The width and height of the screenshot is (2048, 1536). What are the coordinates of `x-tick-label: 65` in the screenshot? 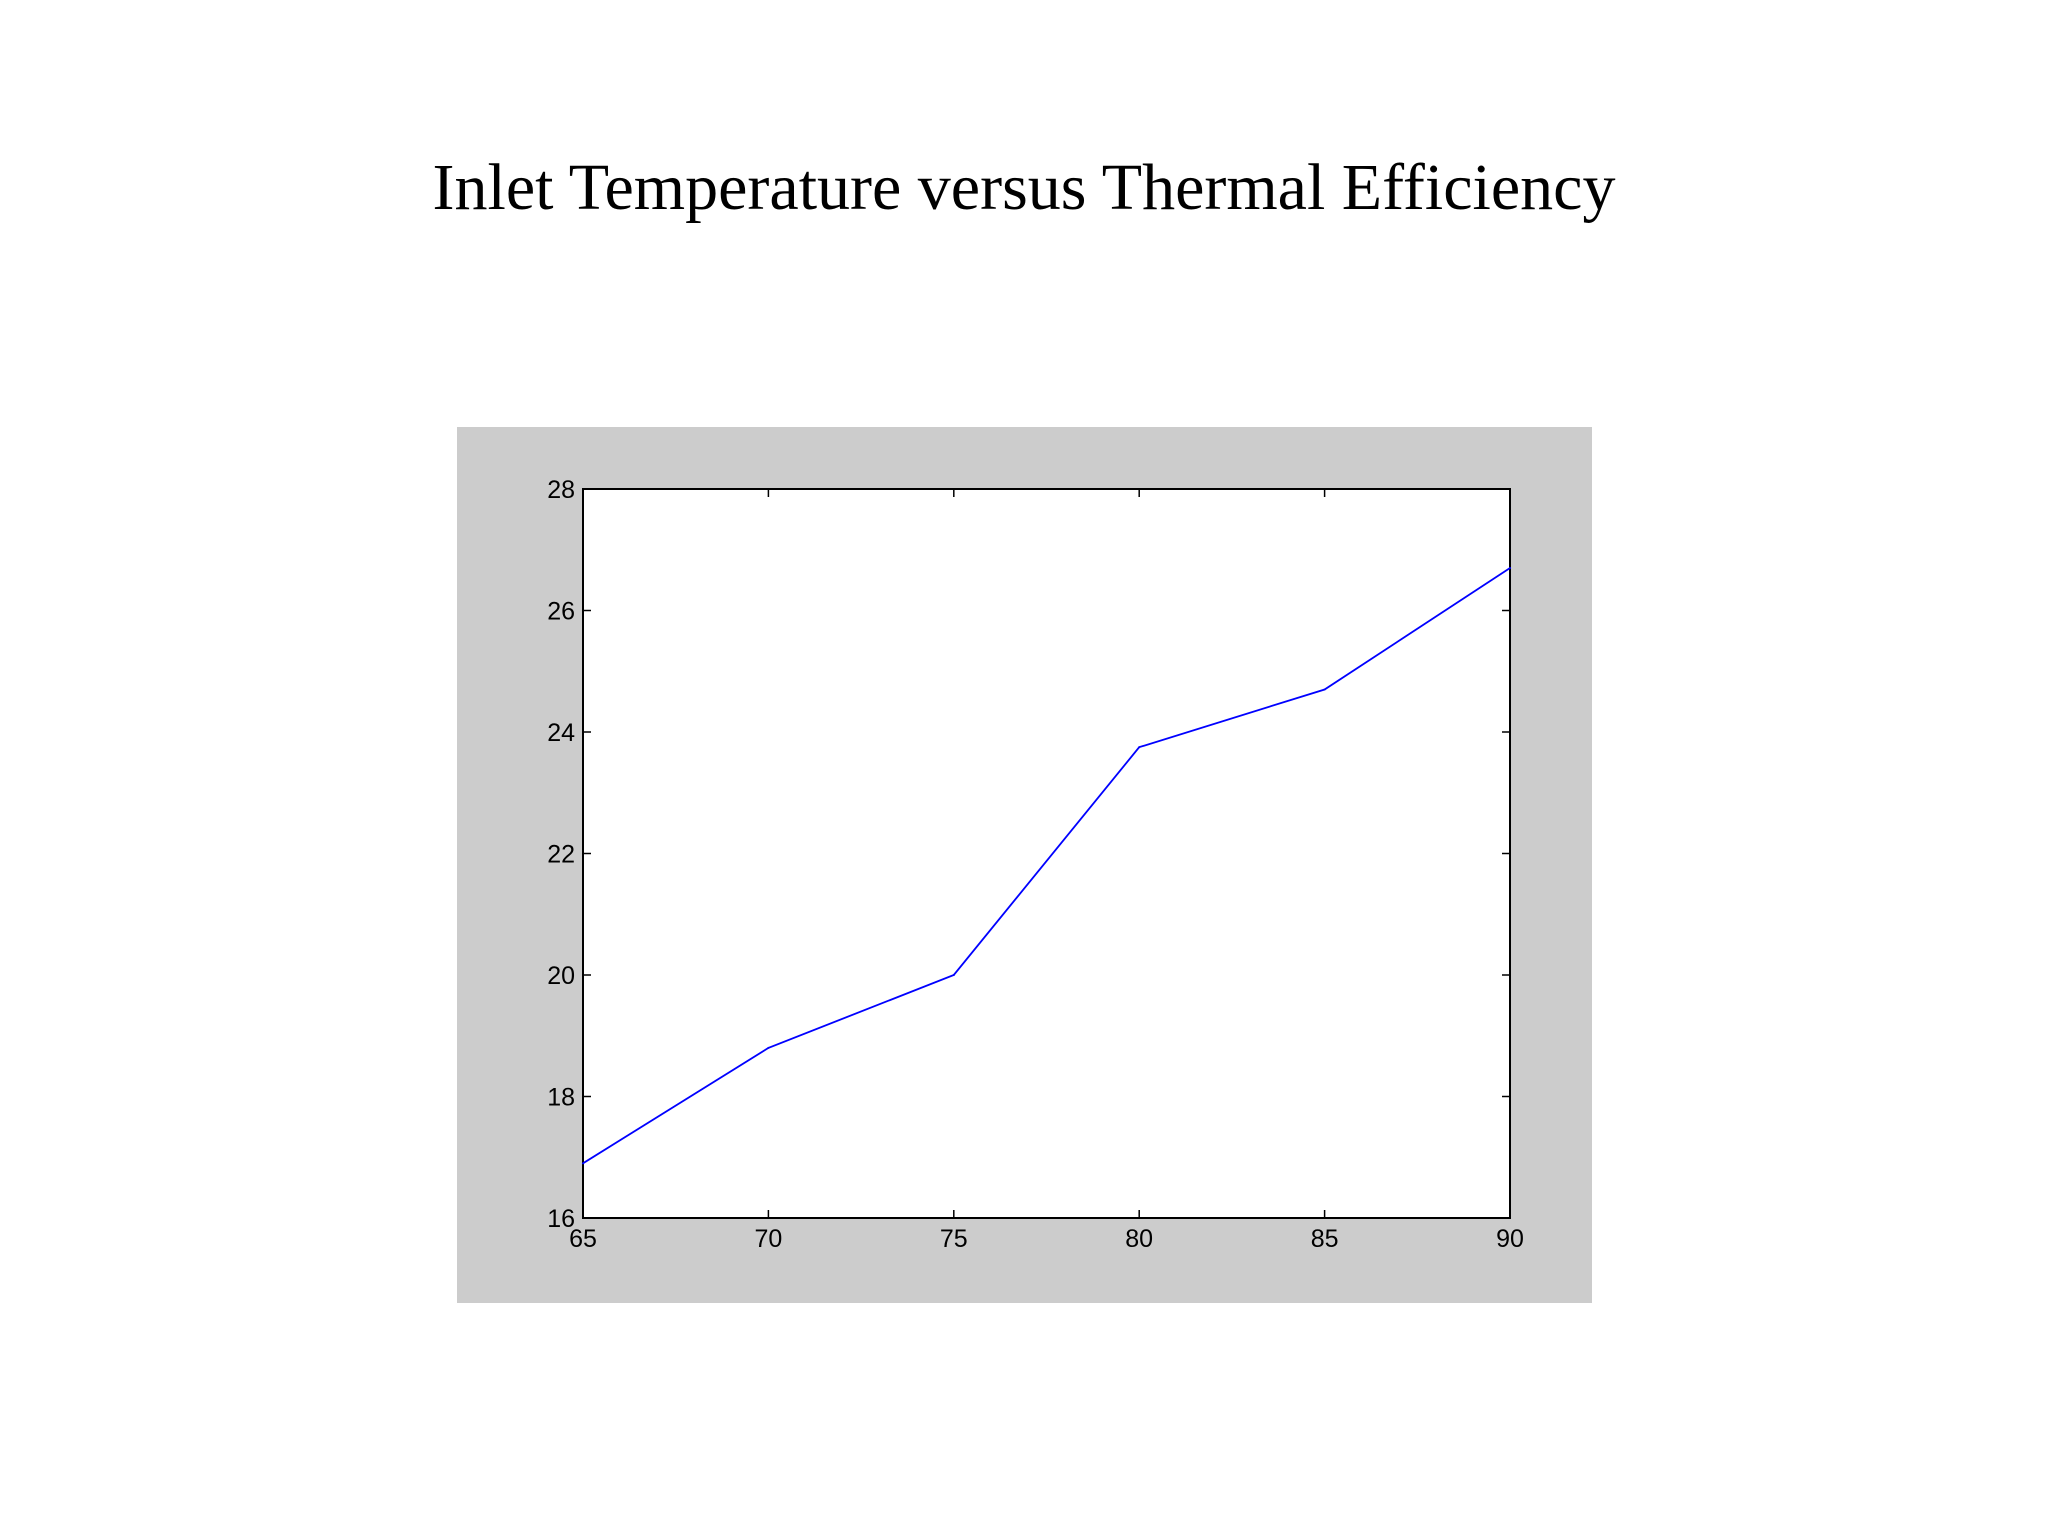 It's located at (583, 1239).